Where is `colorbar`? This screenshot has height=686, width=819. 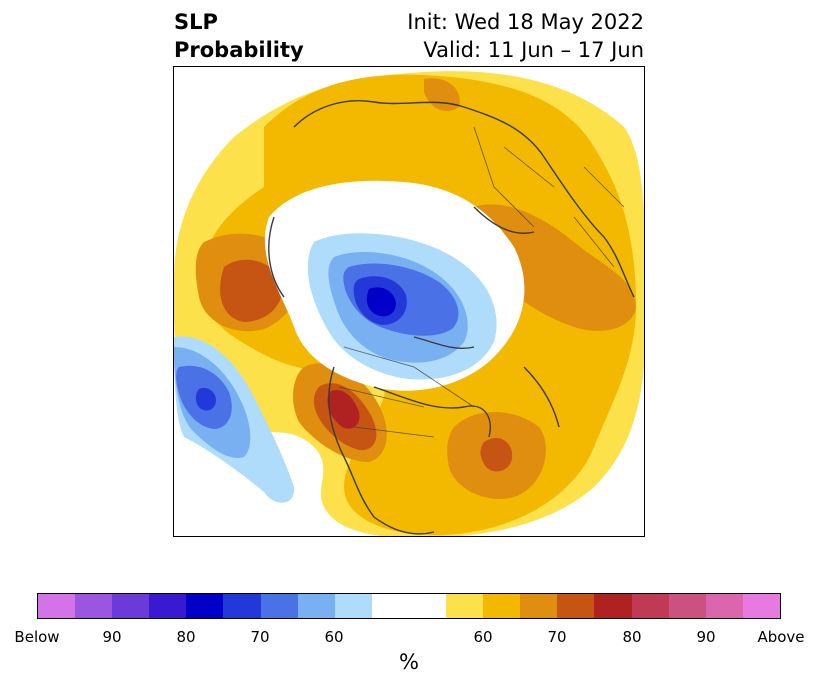 colorbar is located at coordinates (409, 606).